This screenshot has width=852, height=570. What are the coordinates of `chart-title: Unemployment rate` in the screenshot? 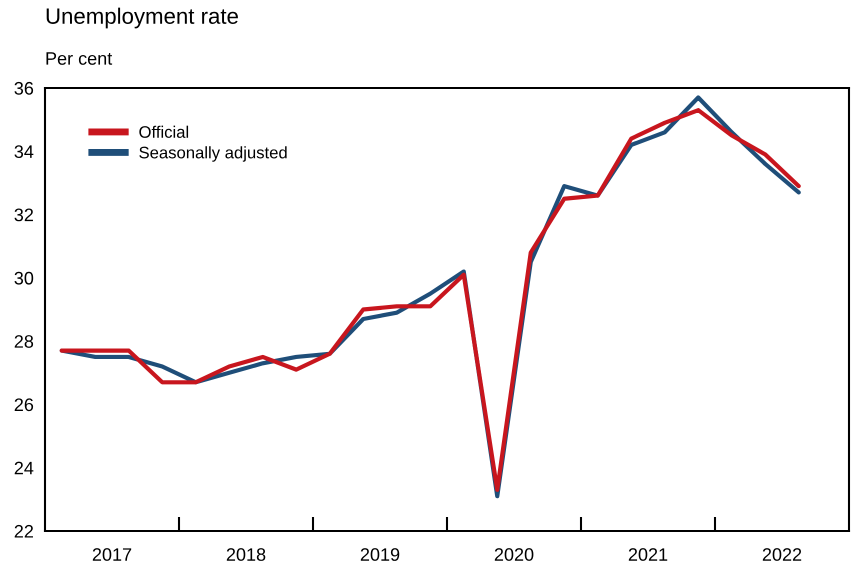 It's located at (142, 18).